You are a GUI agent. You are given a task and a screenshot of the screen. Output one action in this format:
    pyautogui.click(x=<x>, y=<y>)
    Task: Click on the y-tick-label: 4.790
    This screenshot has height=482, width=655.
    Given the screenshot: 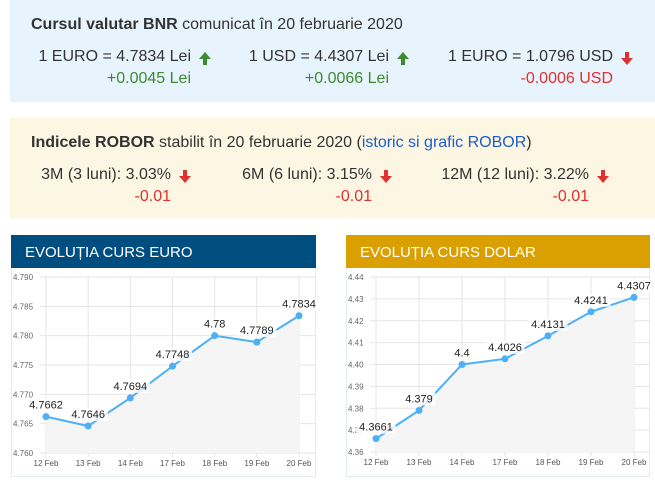 What is the action you would take?
    pyautogui.click(x=23, y=277)
    